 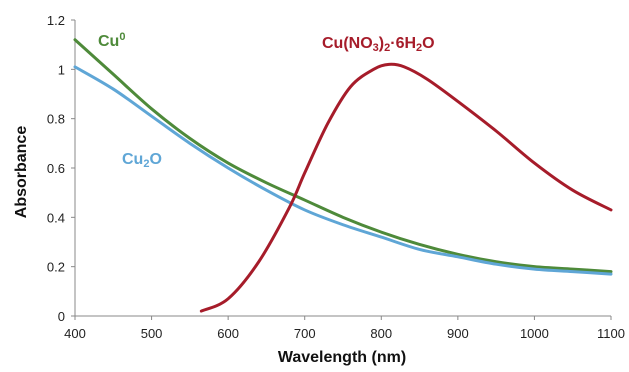 I want to click on y-tick-labels: 0 0.2 0.4 0.6 0.8 1 1.2, so click(x=61, y=168).